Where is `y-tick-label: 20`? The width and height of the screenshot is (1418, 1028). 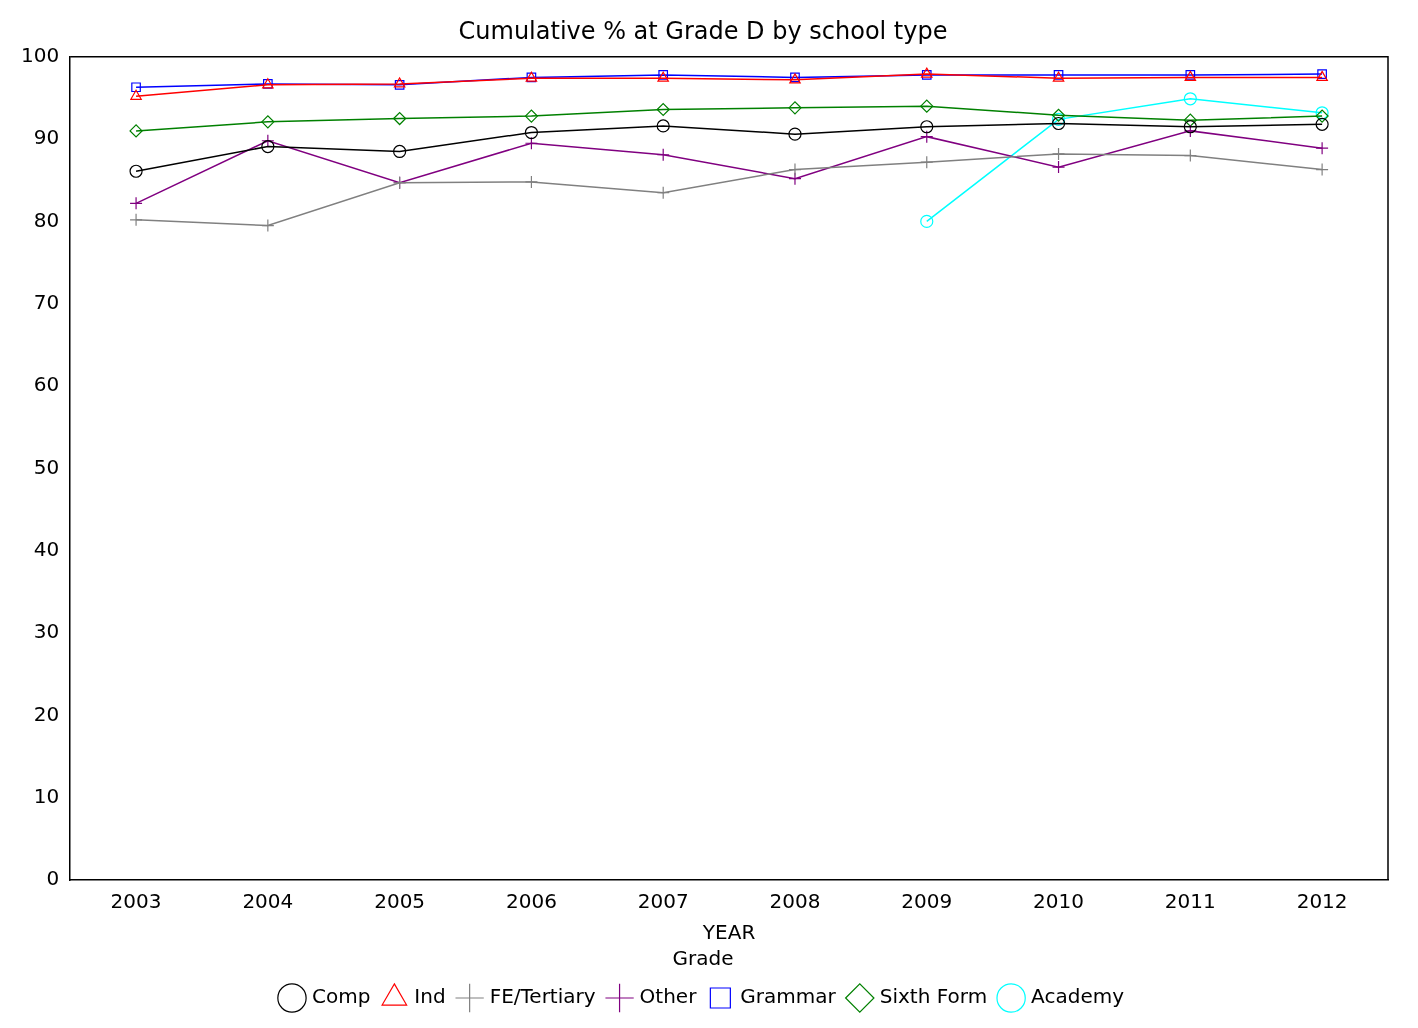
y-tick-label: 20 is located at coordinates (46, 713).